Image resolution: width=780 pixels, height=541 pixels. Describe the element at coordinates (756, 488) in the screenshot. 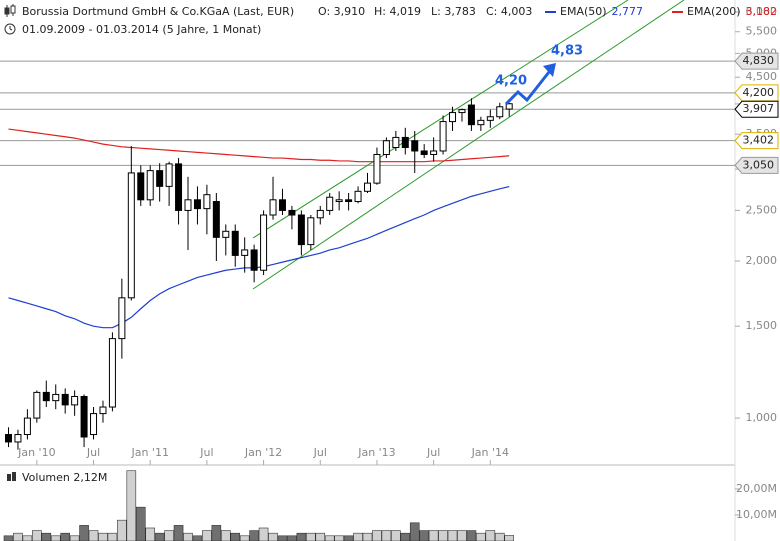

I see `volume-tick-label: 20,00M` at that location.